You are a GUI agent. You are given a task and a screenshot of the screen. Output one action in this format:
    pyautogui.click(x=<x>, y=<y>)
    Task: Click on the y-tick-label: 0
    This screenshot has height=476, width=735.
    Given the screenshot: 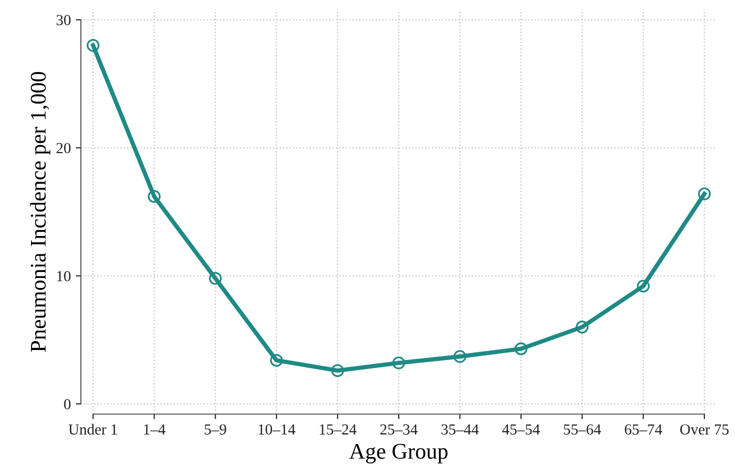 What is the action you would take?
    pyautogui.click(x=67, y=404)
    